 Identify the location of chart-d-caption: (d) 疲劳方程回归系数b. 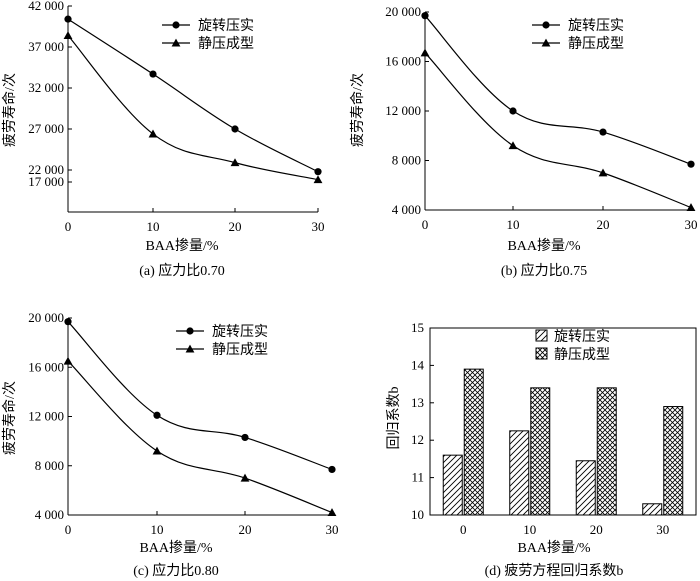
(554, 570).